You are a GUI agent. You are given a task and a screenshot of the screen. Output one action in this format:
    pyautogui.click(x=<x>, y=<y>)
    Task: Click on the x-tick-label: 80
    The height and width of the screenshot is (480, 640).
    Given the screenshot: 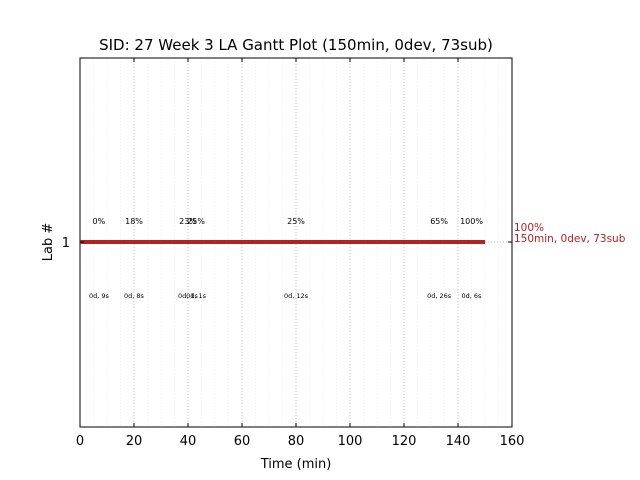 What is the action you would take?
    pyautogui.click(x=296, y=441)
    